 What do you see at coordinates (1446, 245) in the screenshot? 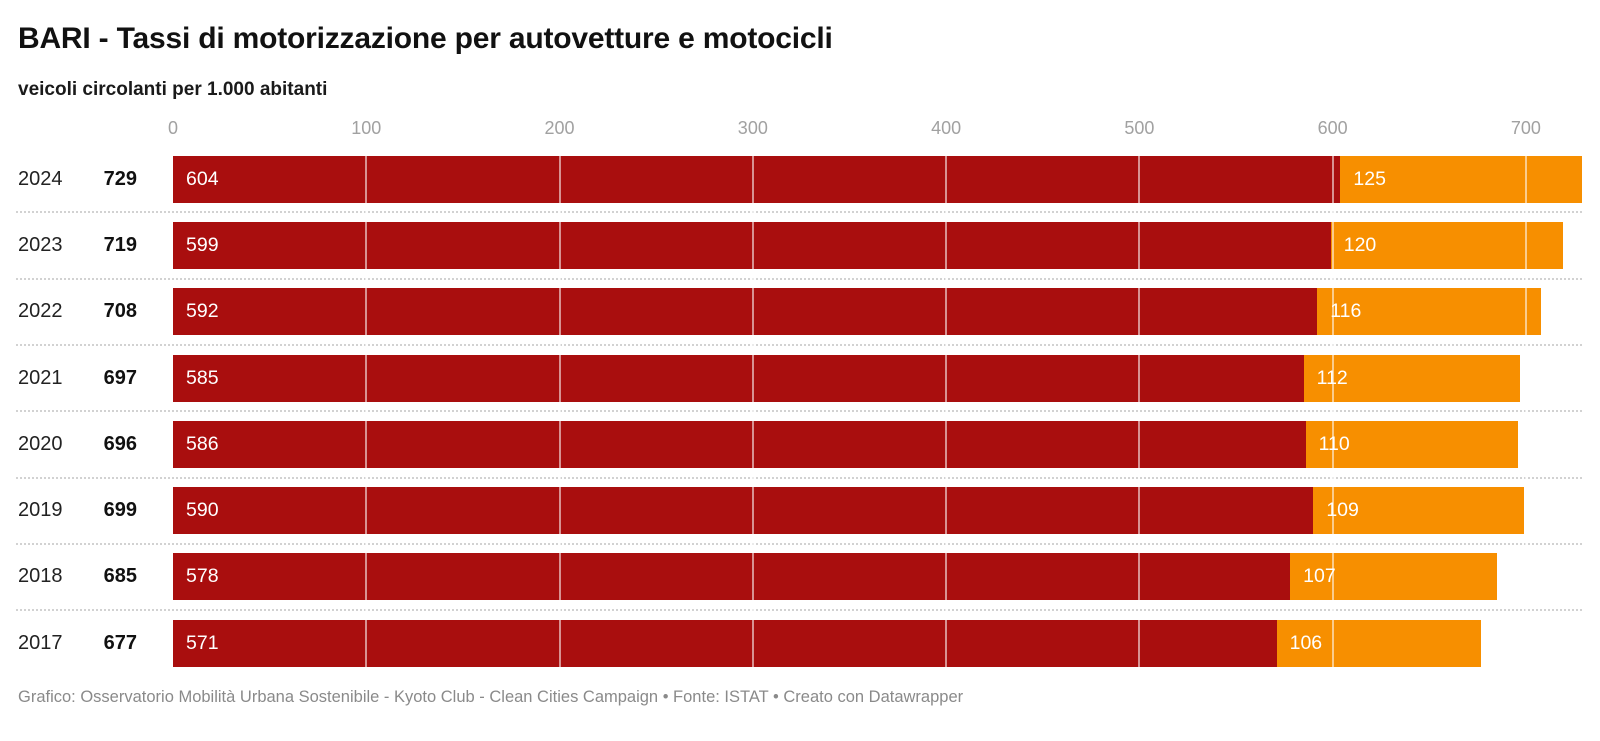
I see `bar-segment-motocicli: 120` at bounding box center [1446, 245].